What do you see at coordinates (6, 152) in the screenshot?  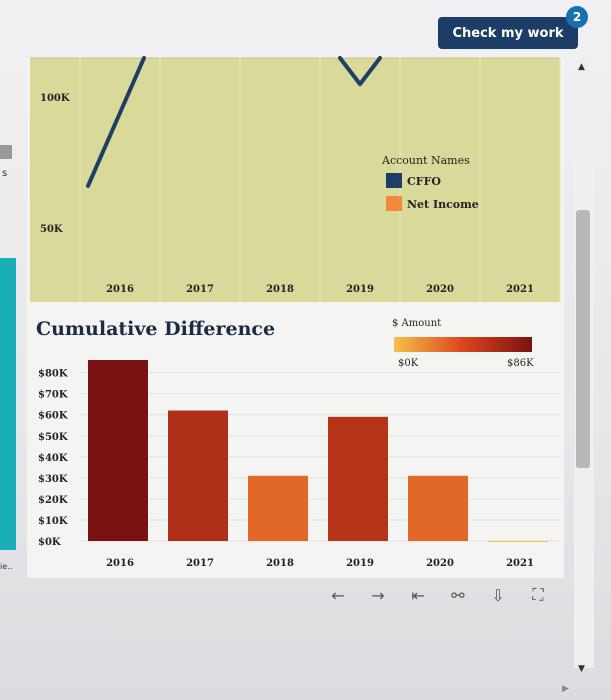 I see `left-panel-fragment` at bounding box center [6, 152].